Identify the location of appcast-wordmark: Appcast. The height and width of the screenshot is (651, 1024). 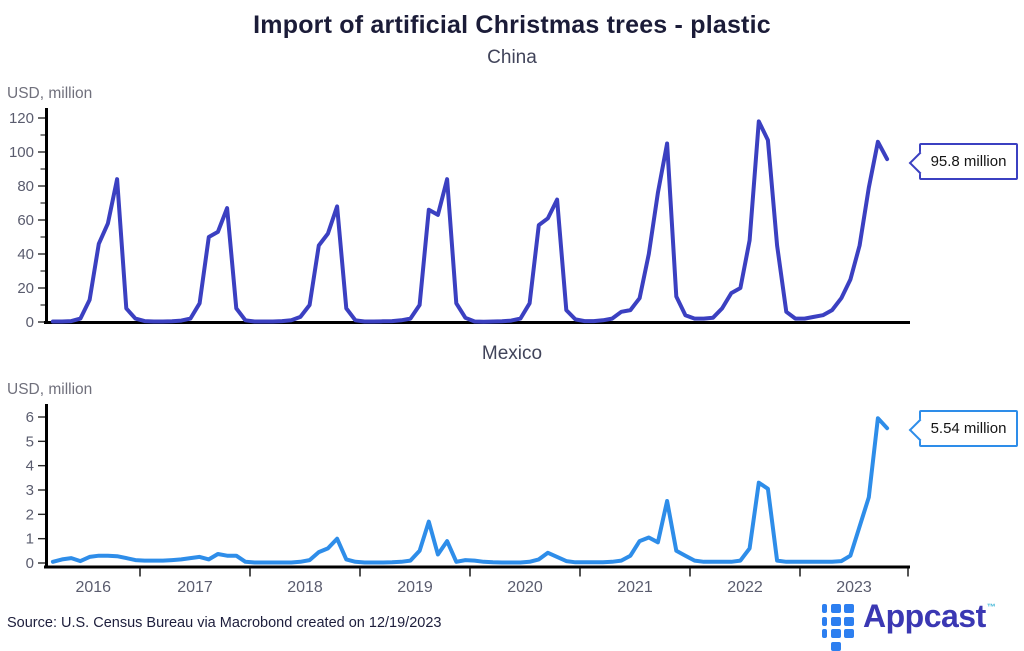
(924, 616).